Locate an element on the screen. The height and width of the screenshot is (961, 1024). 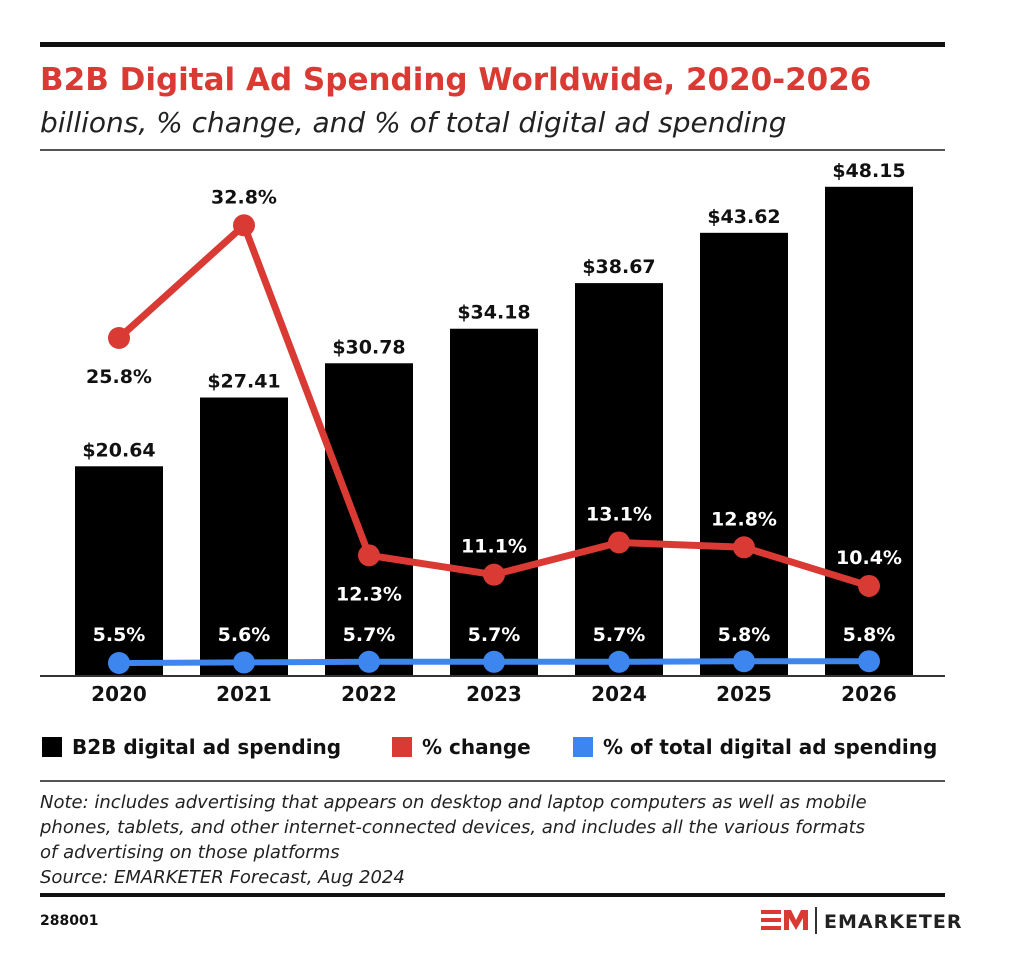
brand-name: EMARKETER is located at coordinates (893, 922).